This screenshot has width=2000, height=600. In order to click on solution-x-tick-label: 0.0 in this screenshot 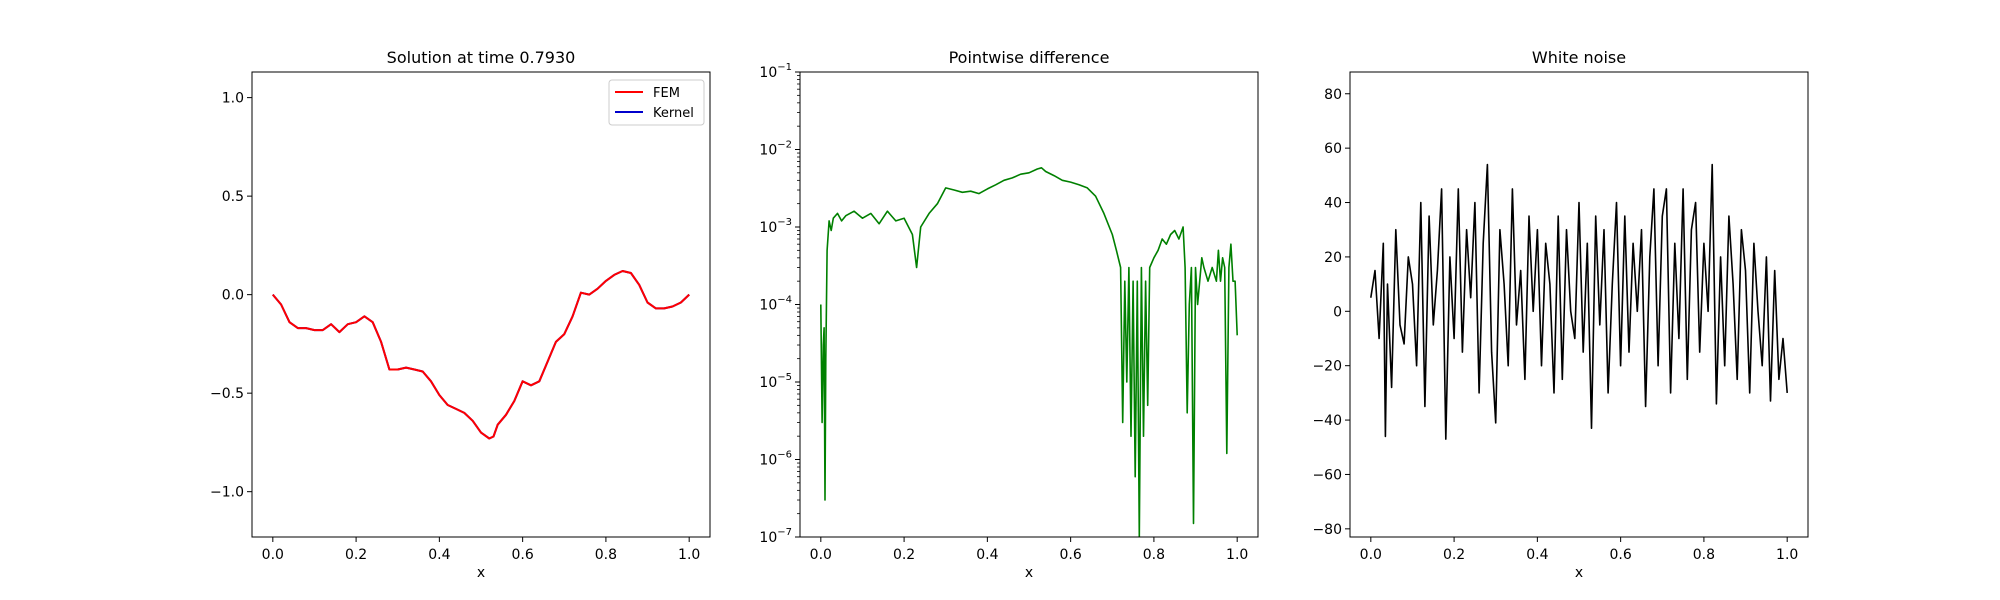, I will do `click(273, 555)`.